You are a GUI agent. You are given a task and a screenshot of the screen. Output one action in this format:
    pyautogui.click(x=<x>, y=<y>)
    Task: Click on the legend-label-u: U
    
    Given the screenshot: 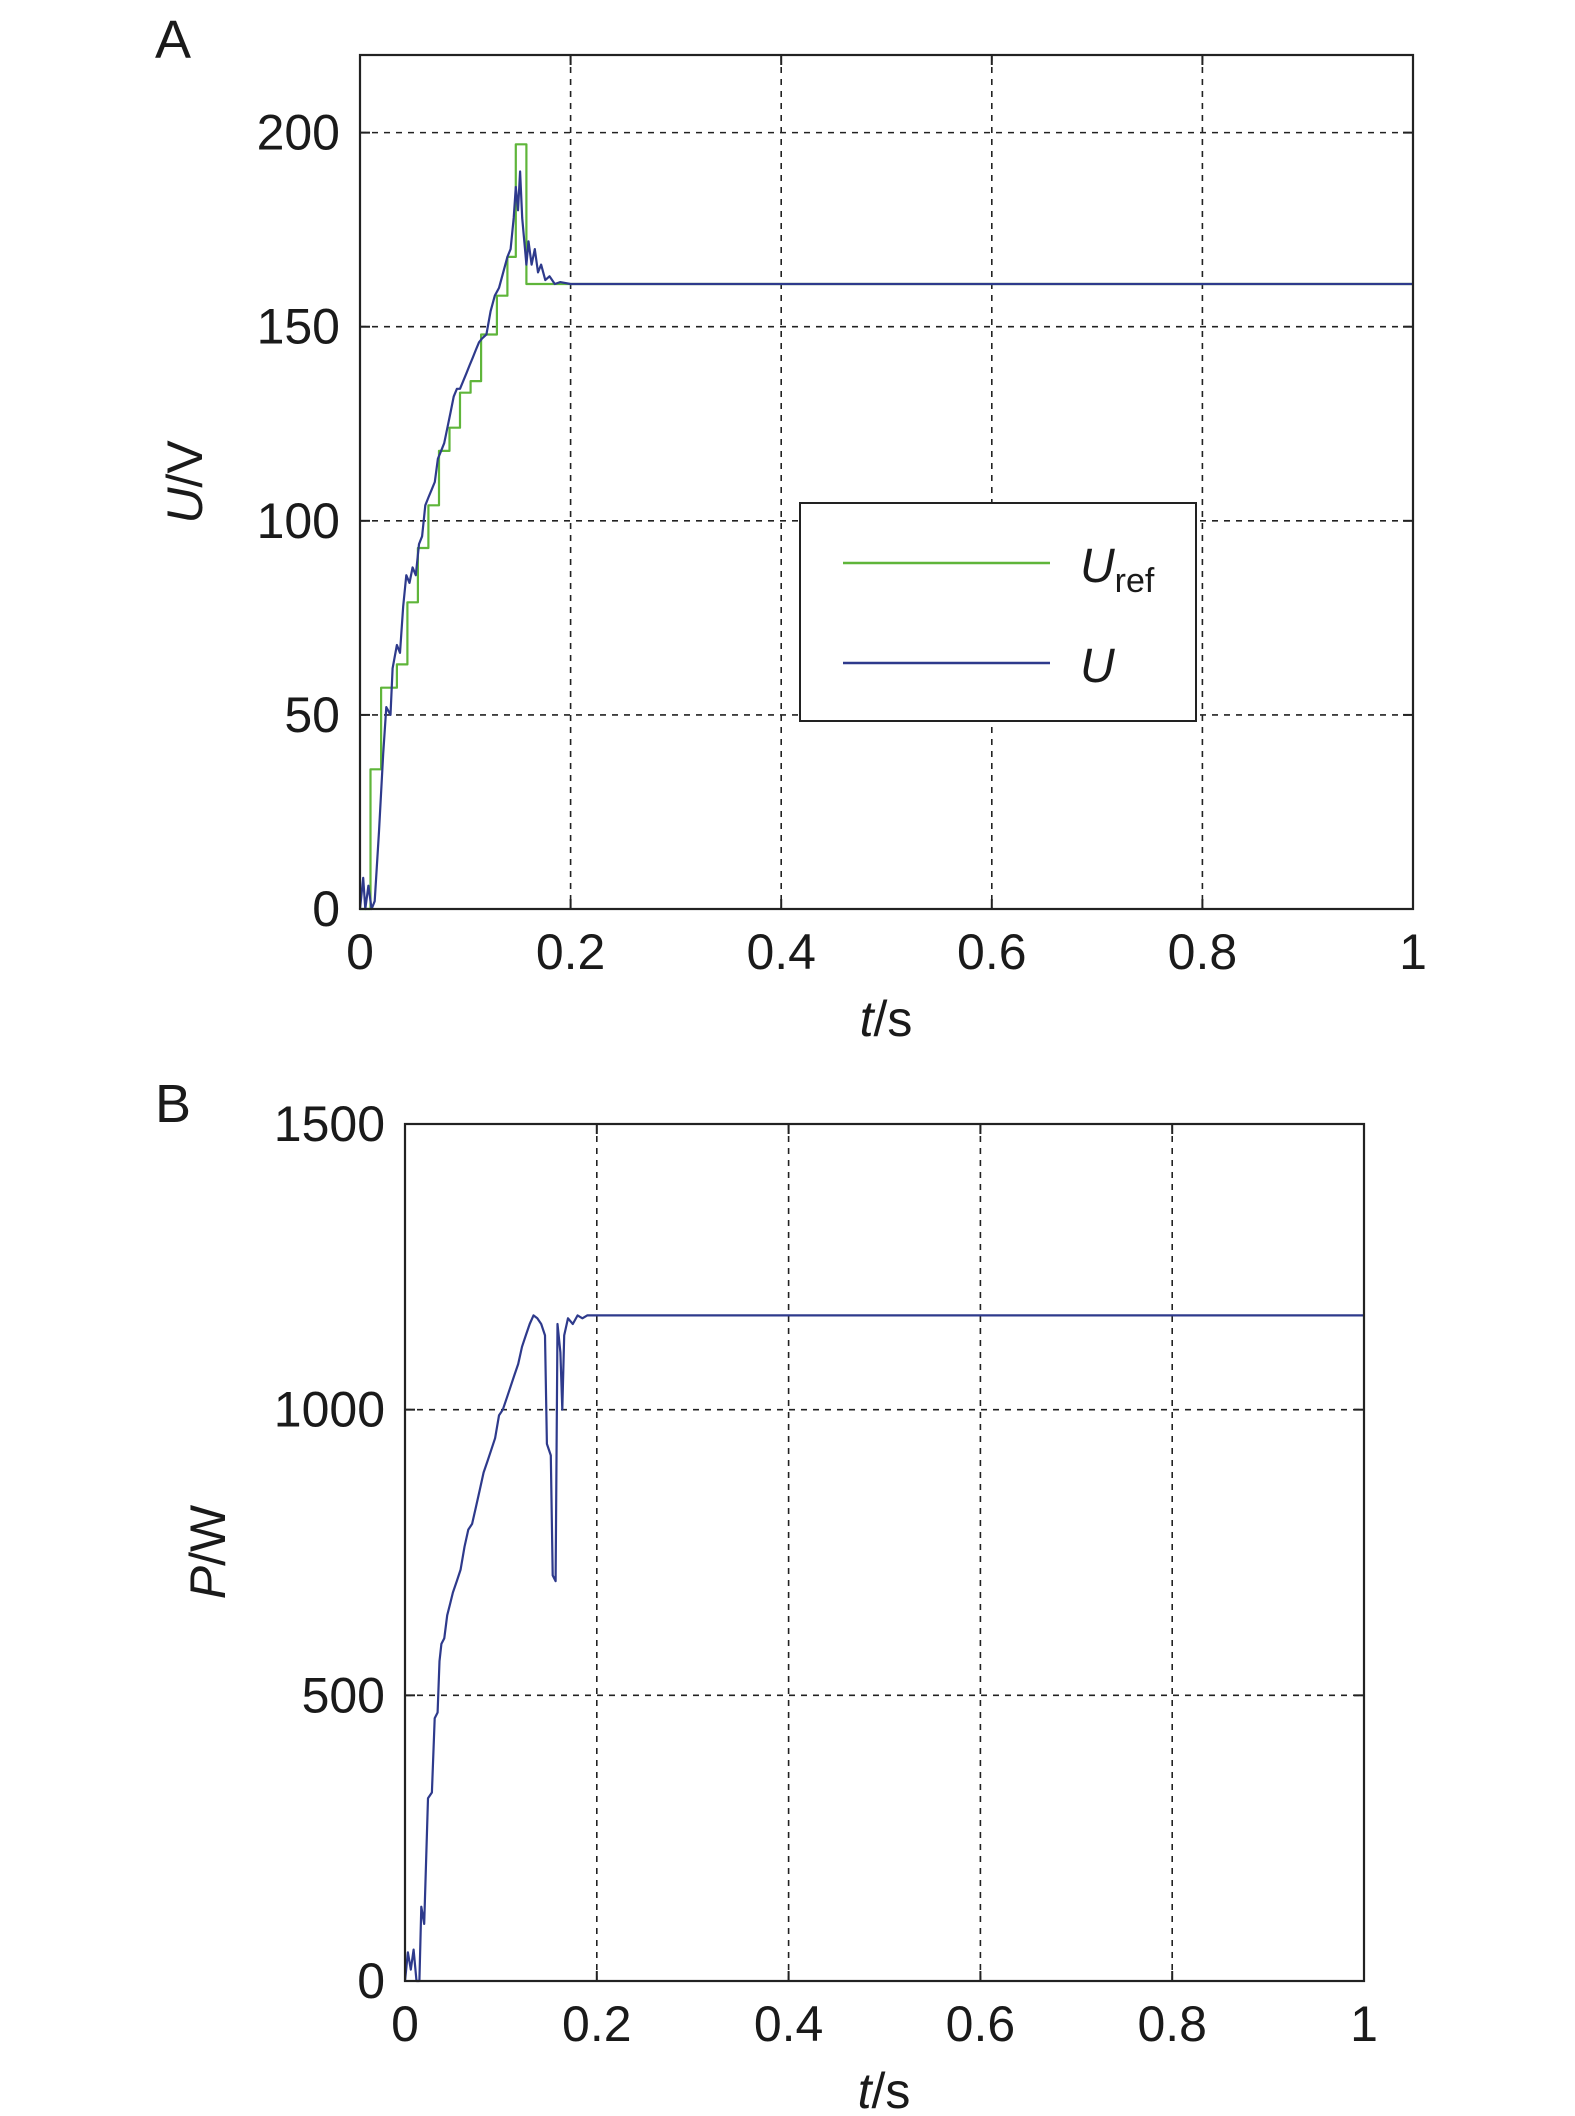 What is the action you would take?
    pyautogui.click(x=1097, y=666)
    